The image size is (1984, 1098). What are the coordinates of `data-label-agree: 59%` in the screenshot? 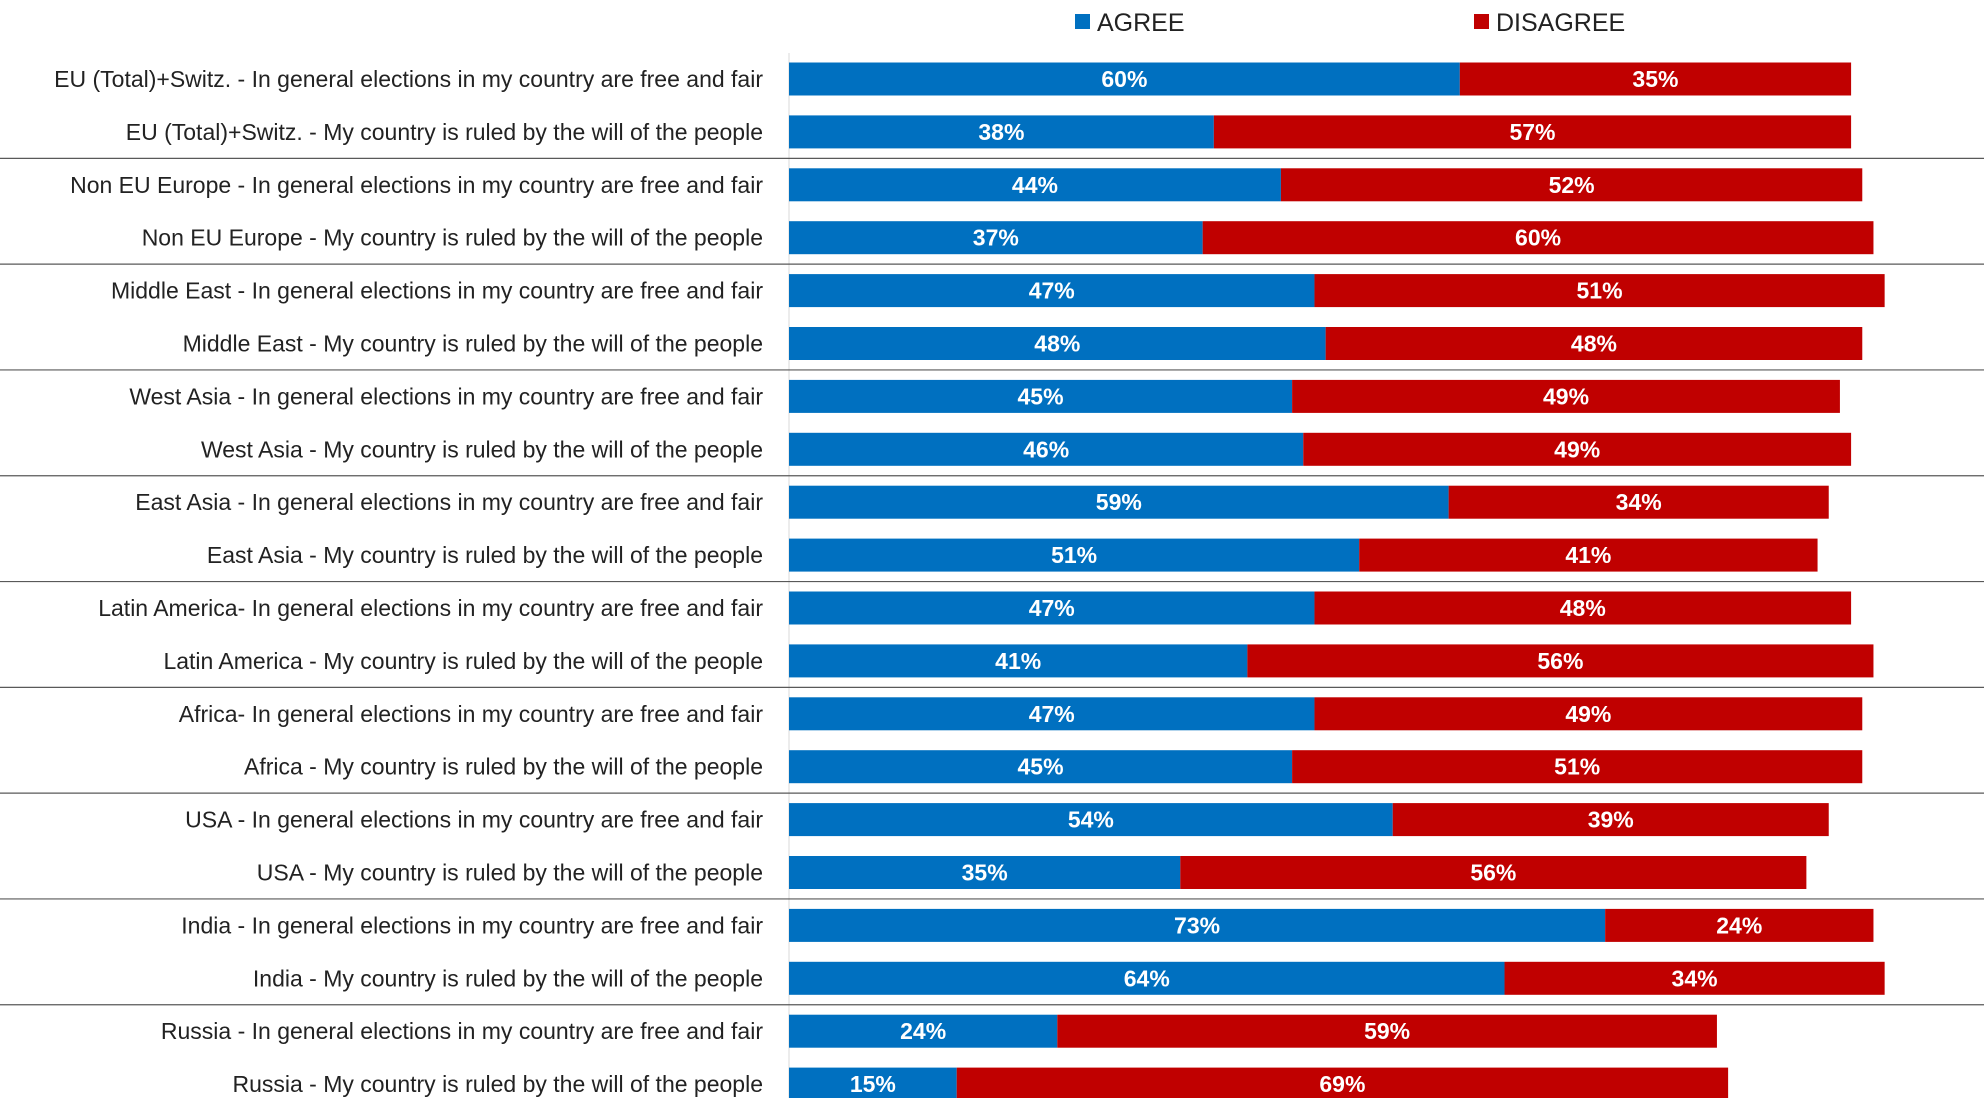 It's located at (1119, 502).